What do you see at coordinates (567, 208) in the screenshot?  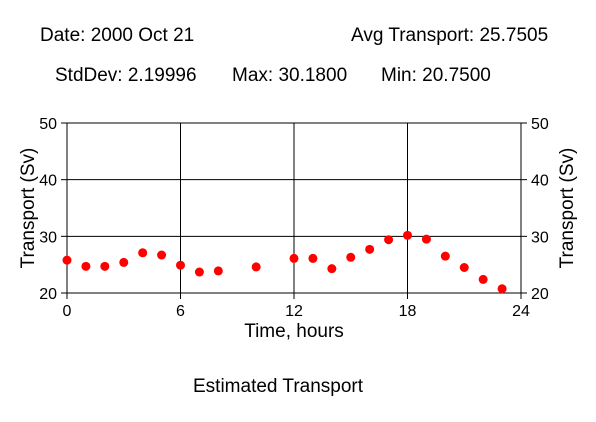 I see `y-axis-label-right: Transport (Sv)` at bounding box center [567, 208].